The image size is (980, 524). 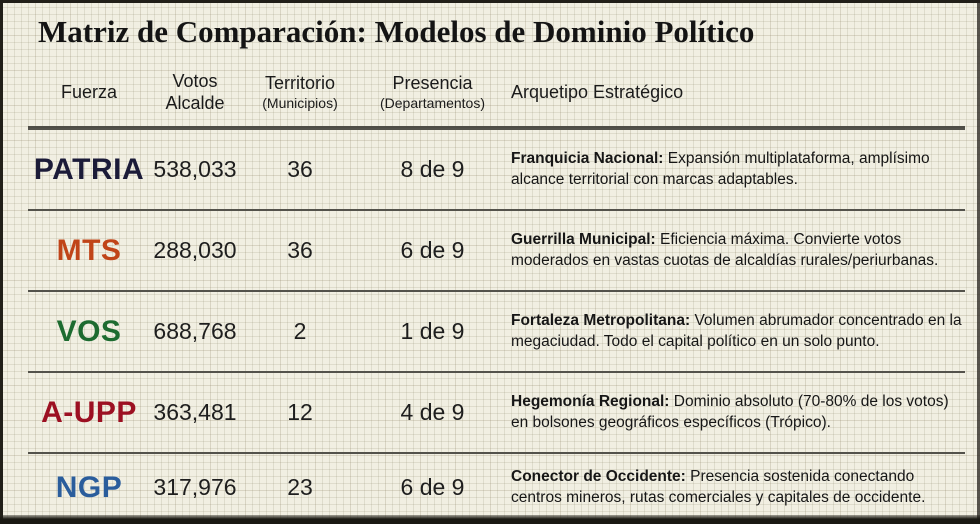 What do you see at coordinates (432, 102) in the screenshot?
I see `header-presencia-sub: (Departamentos)` at bounding box center [432, 102].